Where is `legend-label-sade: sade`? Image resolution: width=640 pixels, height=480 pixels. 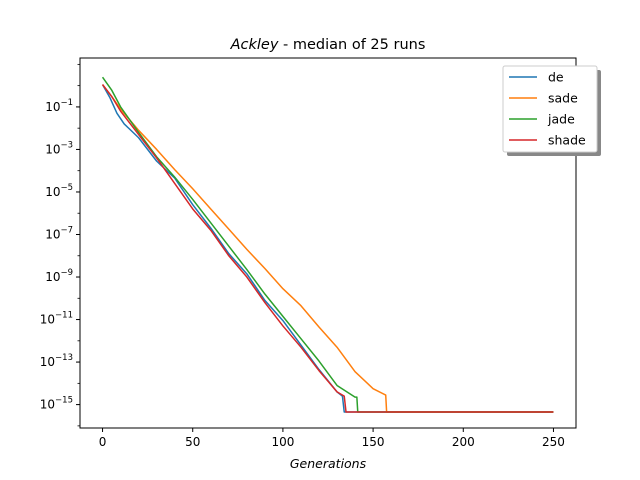 legend-label-sade: sade is located at coordinates (563, 98).